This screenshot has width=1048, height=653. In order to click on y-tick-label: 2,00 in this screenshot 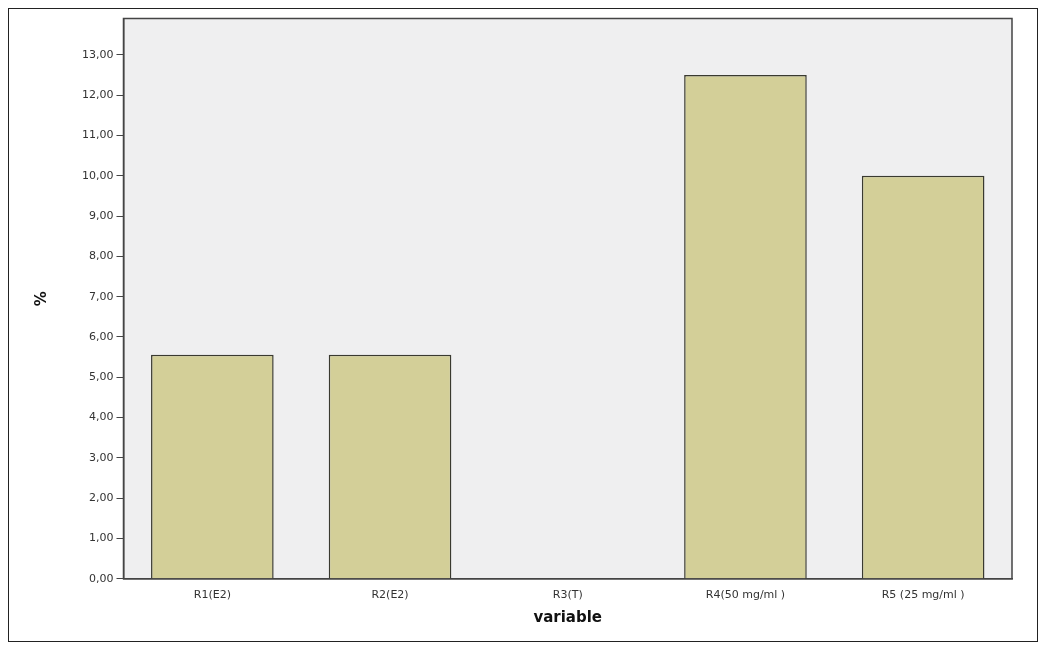, I will do `click(101, 498)`.